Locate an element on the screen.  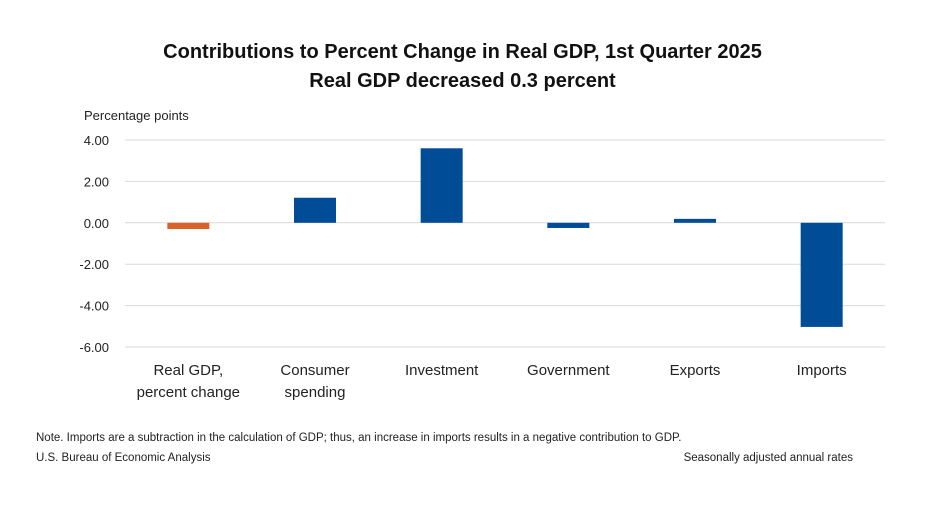
y-tick-label: -4.00 is located at coordinates (94, 306).